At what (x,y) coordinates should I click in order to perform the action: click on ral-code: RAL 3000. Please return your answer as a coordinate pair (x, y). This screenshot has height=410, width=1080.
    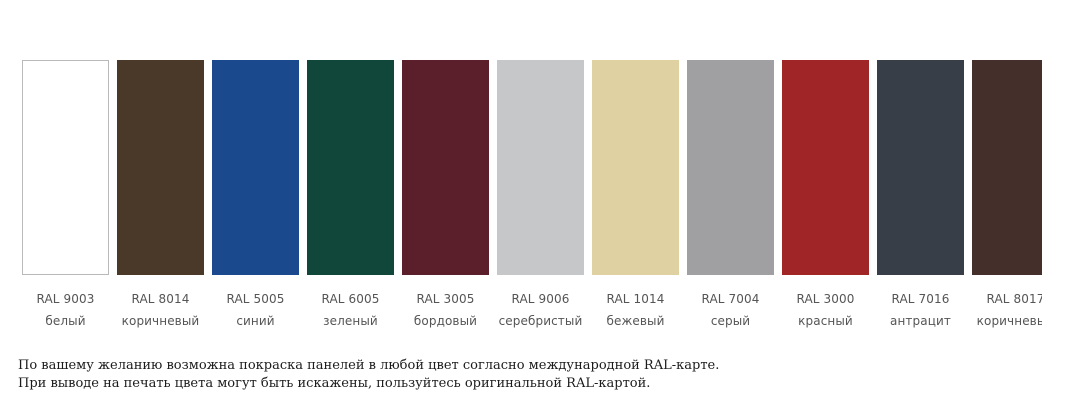
    Looking at the image, I should click on (825, 299).